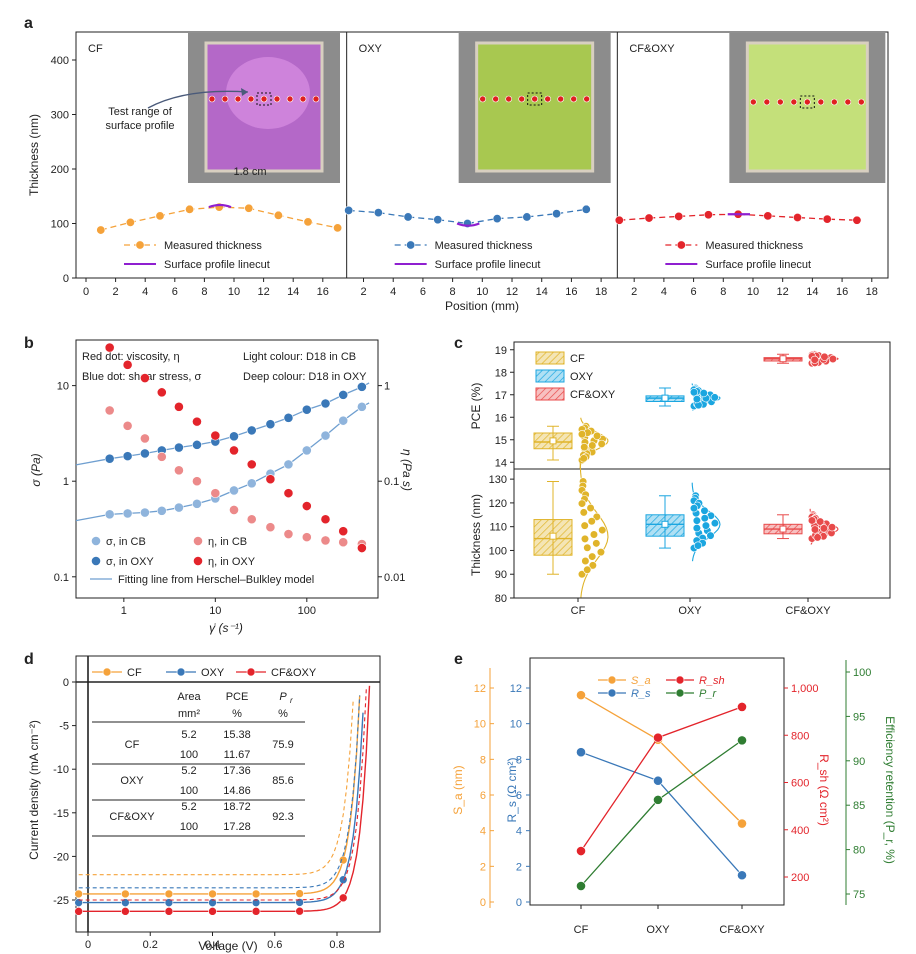 This screenshot has height=954, width=916. Describe the element at coordinates (215, 611) in the screenshot. I see `b-xtick-label: 10` at that location.